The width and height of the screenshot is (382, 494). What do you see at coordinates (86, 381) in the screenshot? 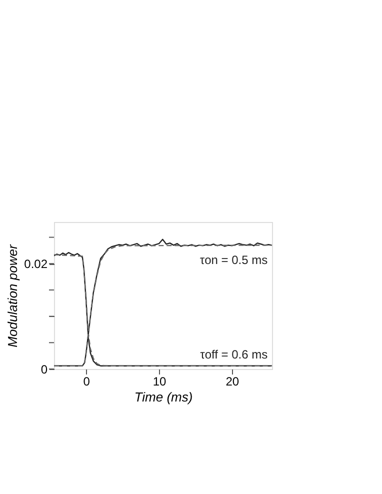
I see `x-tick-label: 0` at bounding box center [86, 381].